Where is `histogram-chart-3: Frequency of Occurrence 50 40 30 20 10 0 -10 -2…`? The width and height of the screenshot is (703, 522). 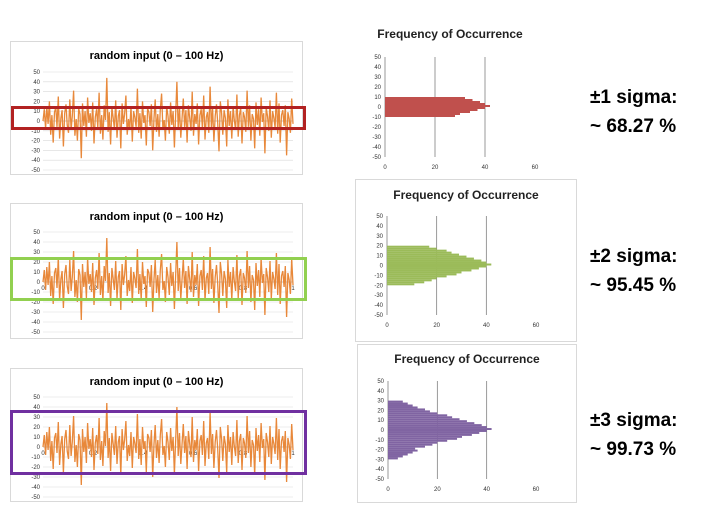 histogram-chart-3: Frequency of Occurrence 50 40 30 20 10 0 -10 -2… is located at coordinates (467, 423).